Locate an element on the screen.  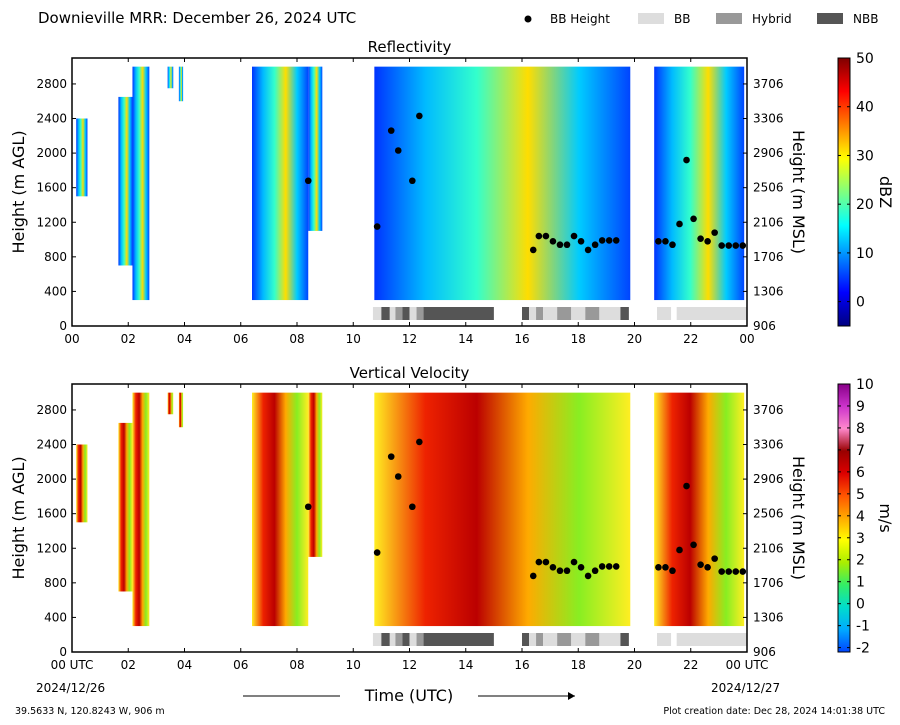
legend-hybrid-swatch is located at coordinates (729, 18).